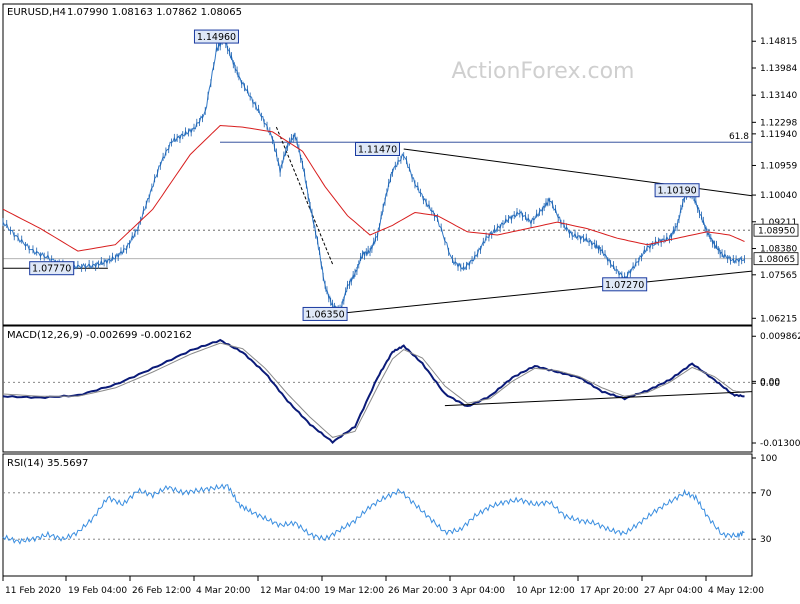  I want to click on rsi-tick-label: 100, so click(768, 459).